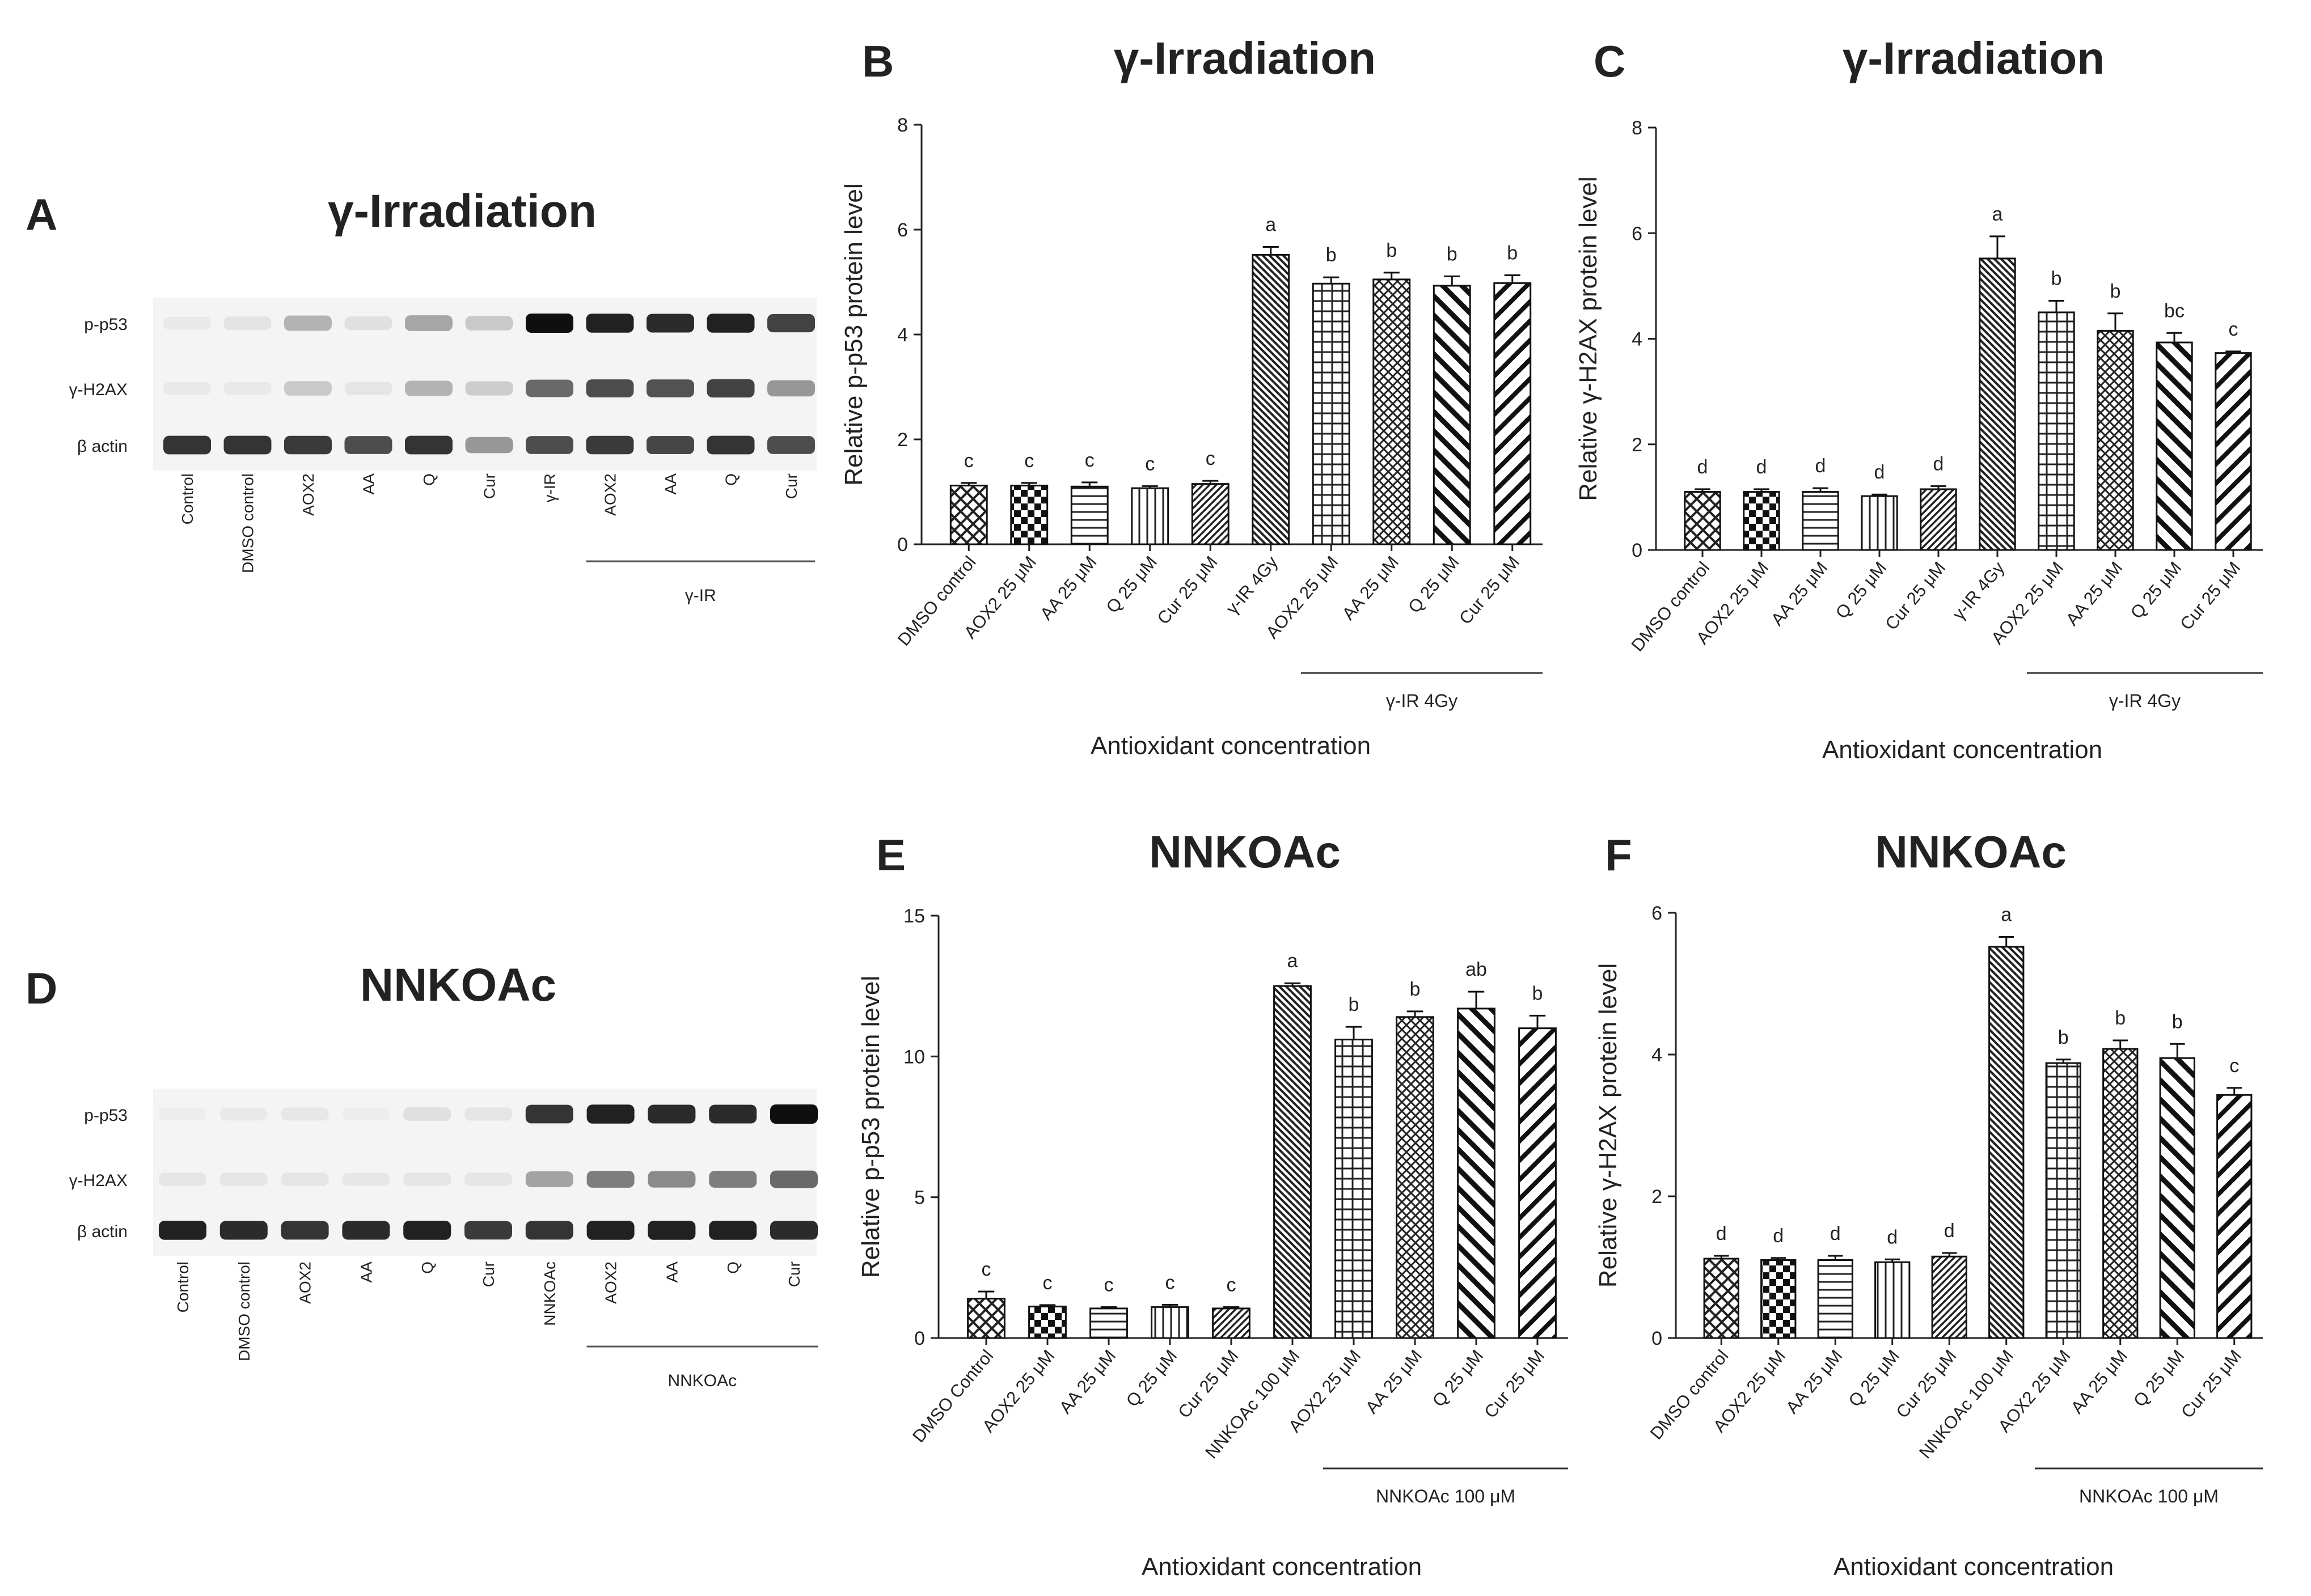 The width and height of the screenshot is (2311, 1596). Describe the element at coordinates (700, 595) in the screenshot. I see `group-label: γ-IR` at that location.